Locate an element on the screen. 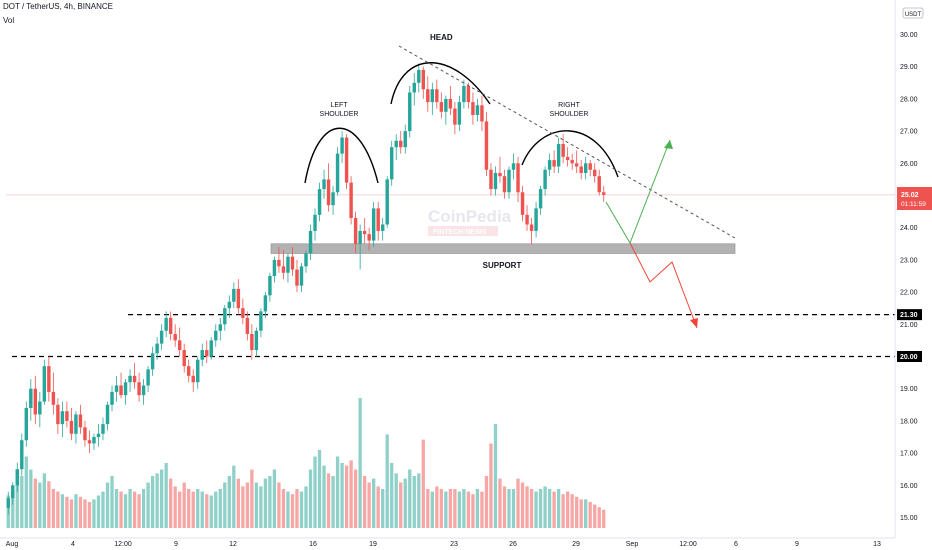  x-tick-label: 4 is located at coordinates (73, 544).